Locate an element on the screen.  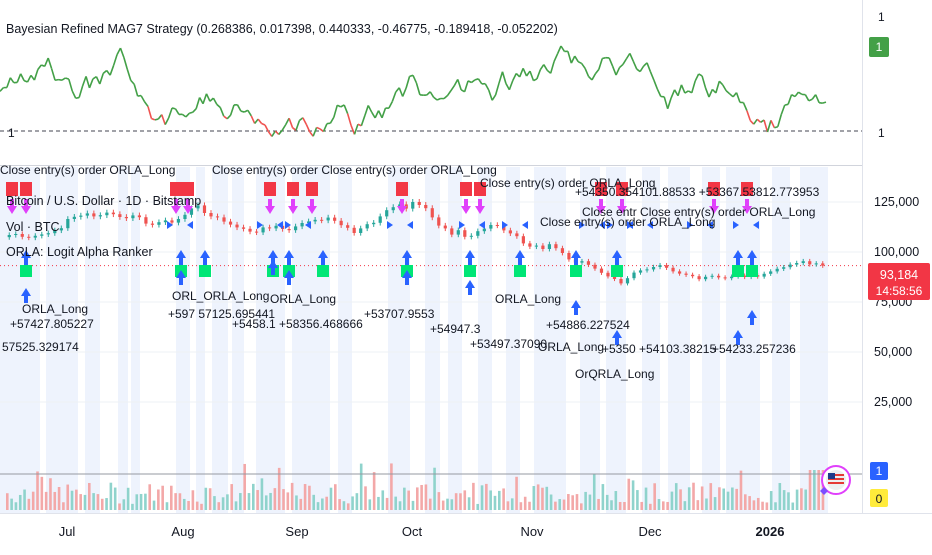
entry-label: ORL_ORLA_Long is located at coordinates (220, 296).